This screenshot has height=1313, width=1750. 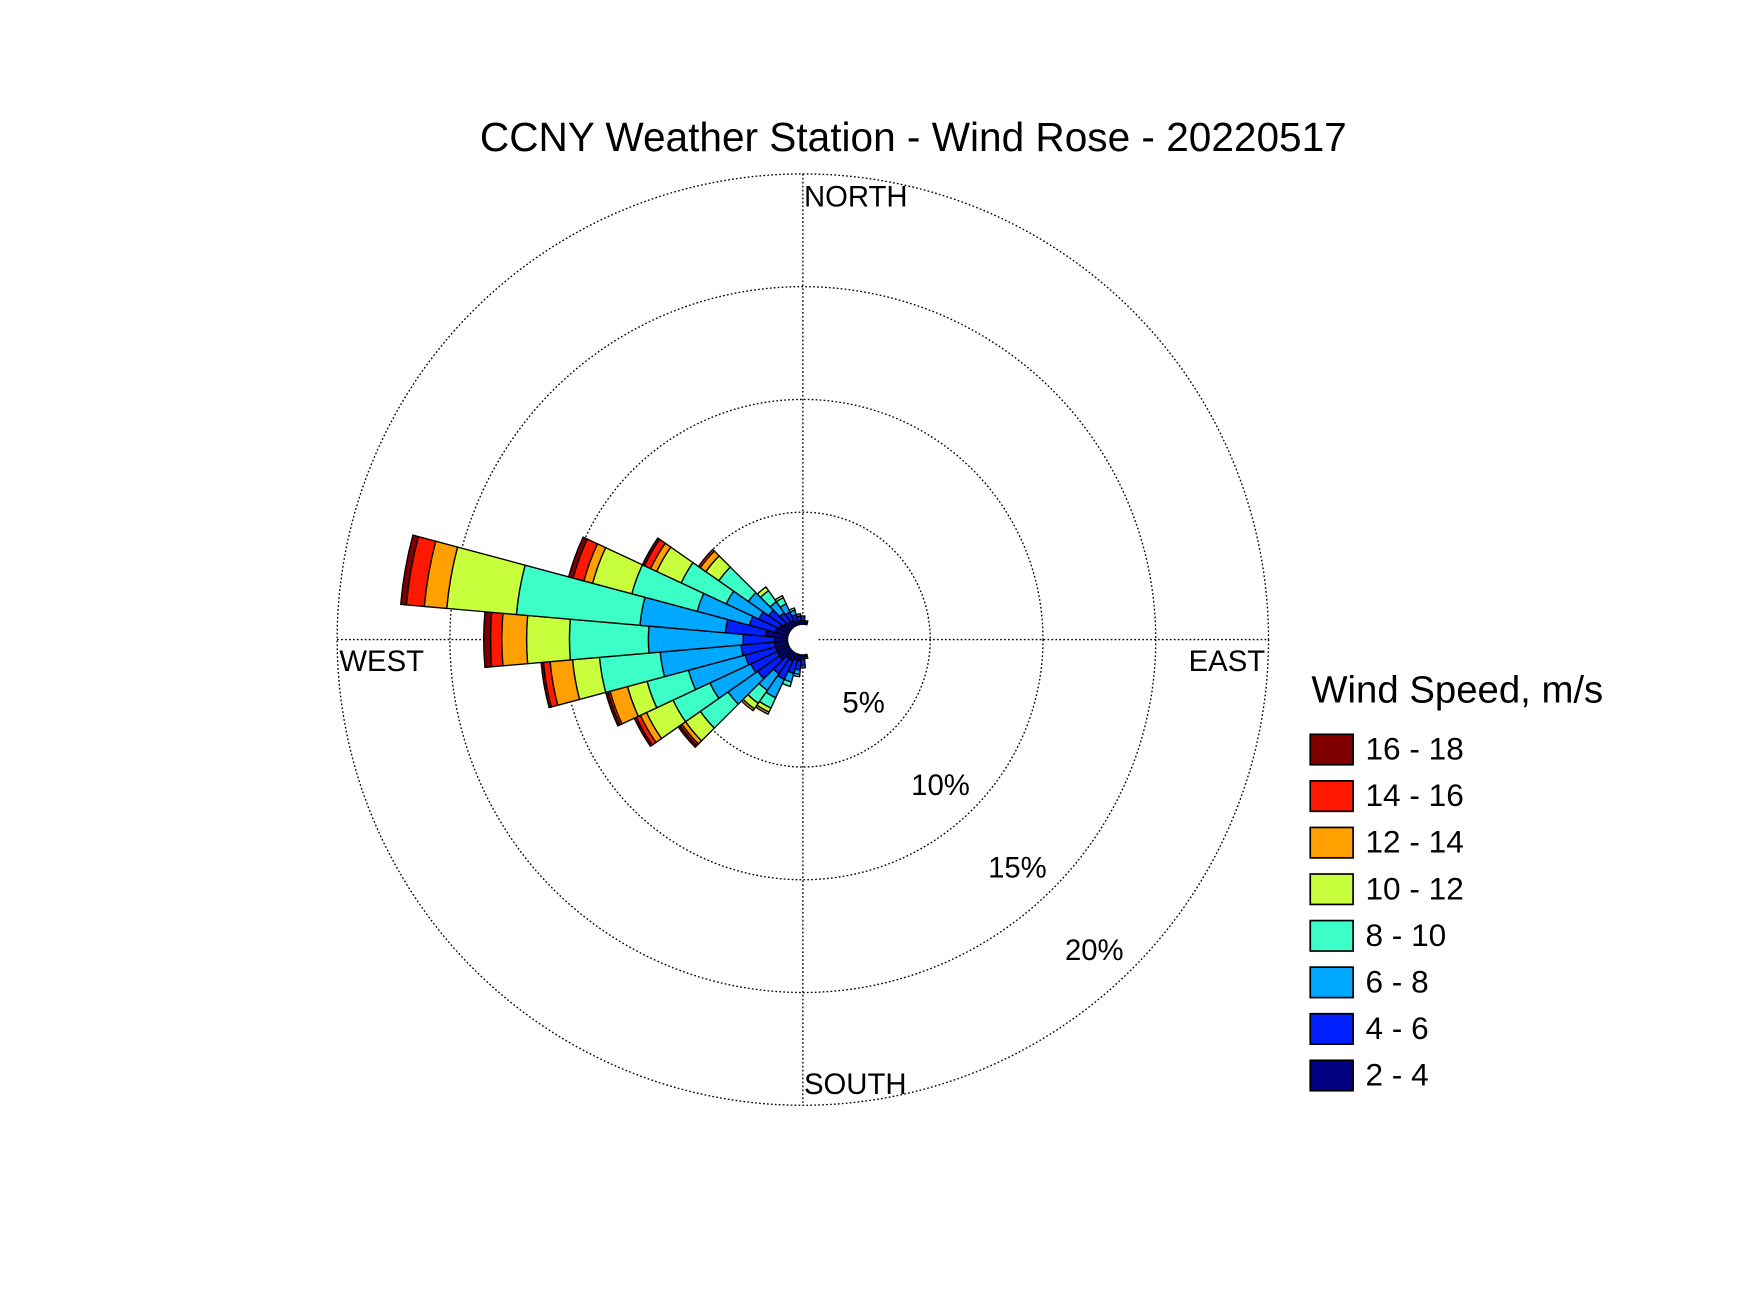 What do you see at coordinates (1396, 981) in the screenshot?
I see `legend-label: 6 - 8` at bounding box center [1396, 981].